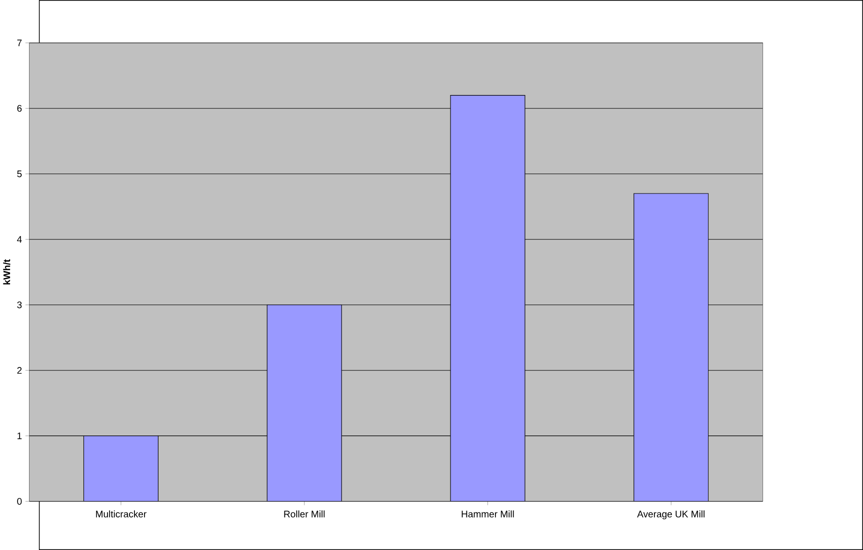 The image size is (863, 550). Describe the element at coordinates (19, 501) in the screenshot. I see `y-tick-label: 0` at that location.